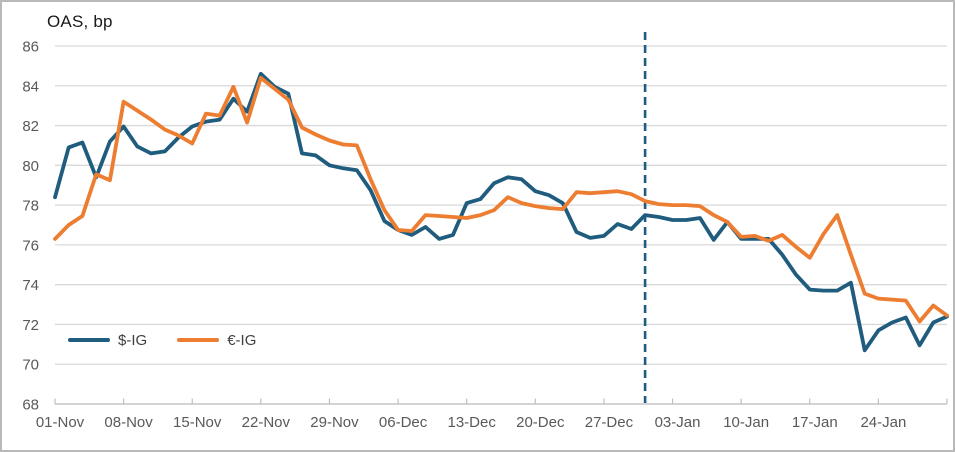 Image resolution: width=955 pixels, height=452 pixels. I want to click on y-tick-label: 72, so click(30, 325).